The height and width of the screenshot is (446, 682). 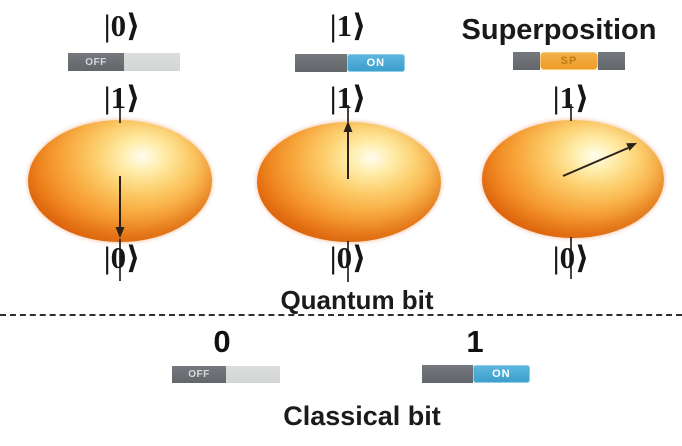 What do you see at coordinates (122, 257) in the screenshot?
I see `ket-label-south-1: |0⟩` at bounding box center [122, 257].